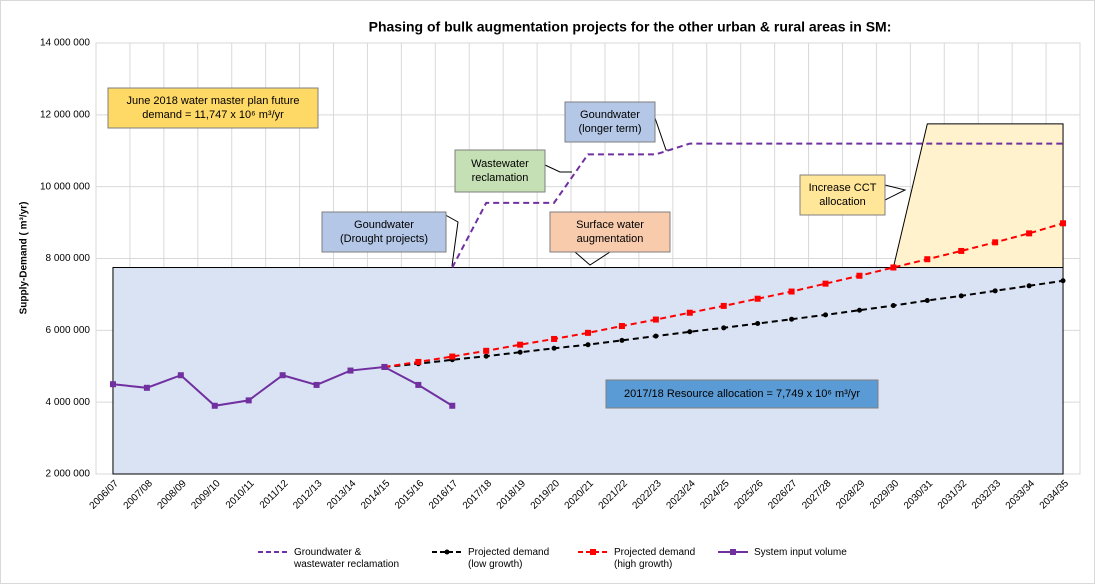 Image resolution: width=1095 pixels, height=584 pixels. I want to click on y-tick-label: 8 000 000, so click(68, 258).